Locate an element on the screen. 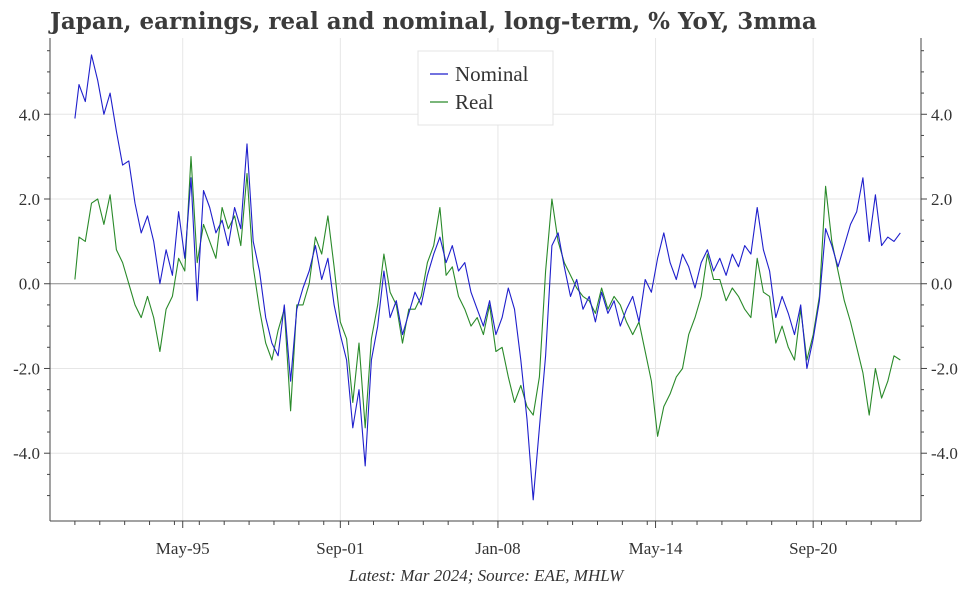 The height and width of the screenshot is (589, 972). y-tick-label-right: 2.0 is located at coordinates (941, 199).